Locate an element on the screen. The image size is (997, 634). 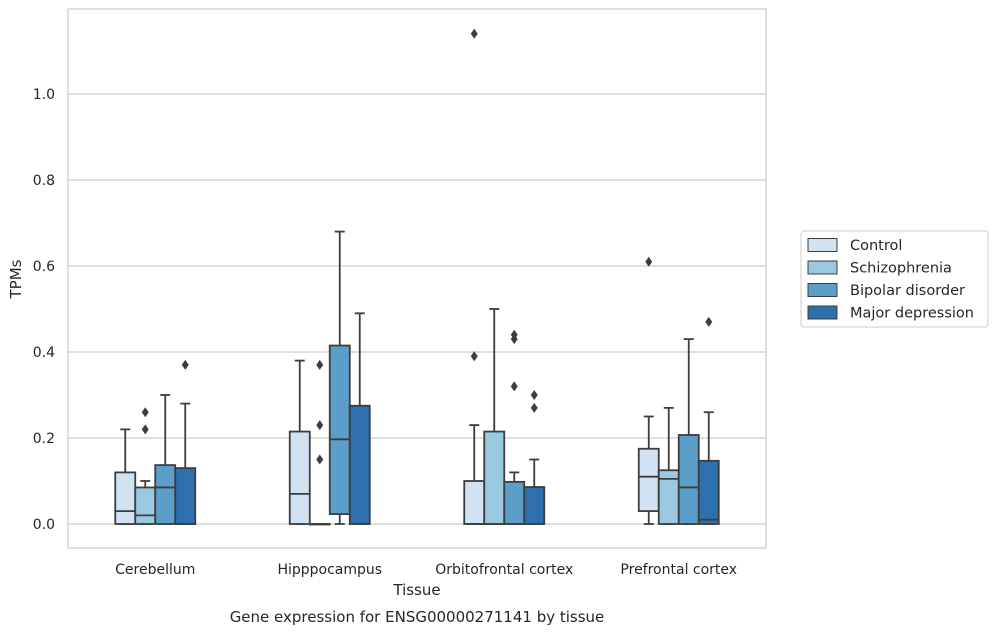
y-tick-label: 0.6 is located at coordinates (44, 267).